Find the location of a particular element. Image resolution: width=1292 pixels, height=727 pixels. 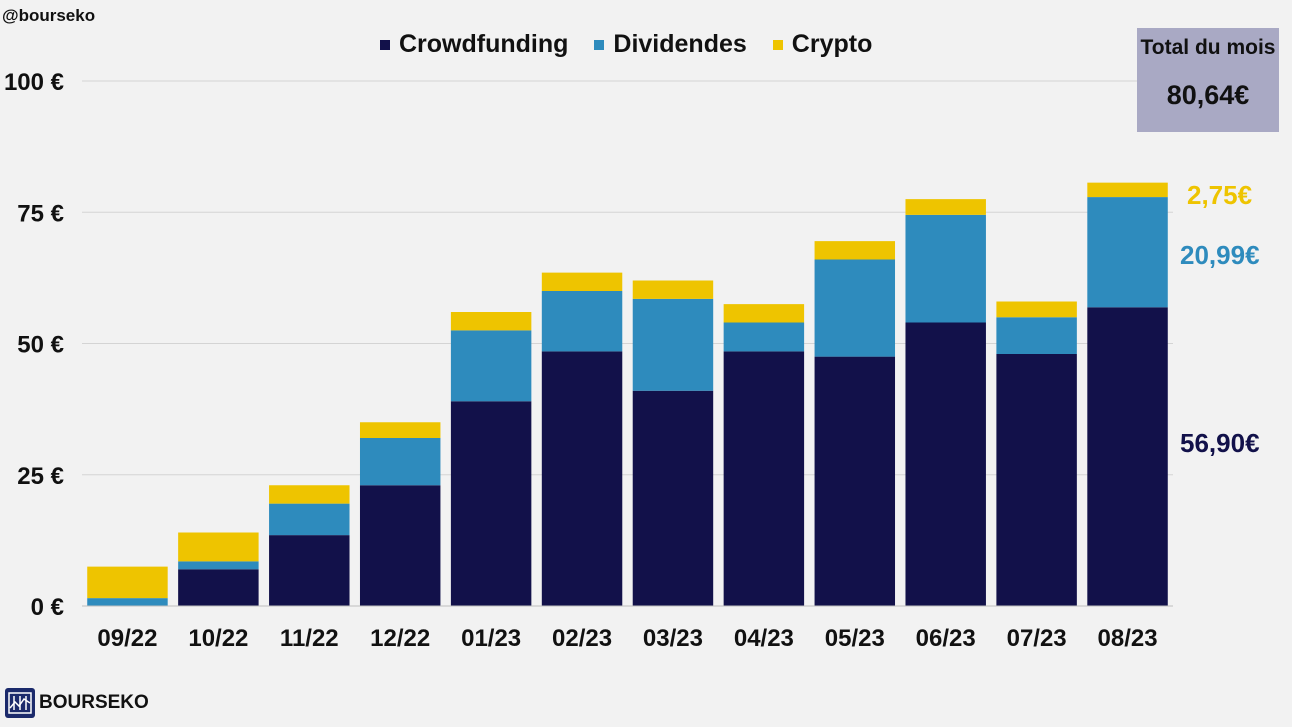

monthly-total-box: Total du mois 80,64€ is located at coordinates (1208, 80).